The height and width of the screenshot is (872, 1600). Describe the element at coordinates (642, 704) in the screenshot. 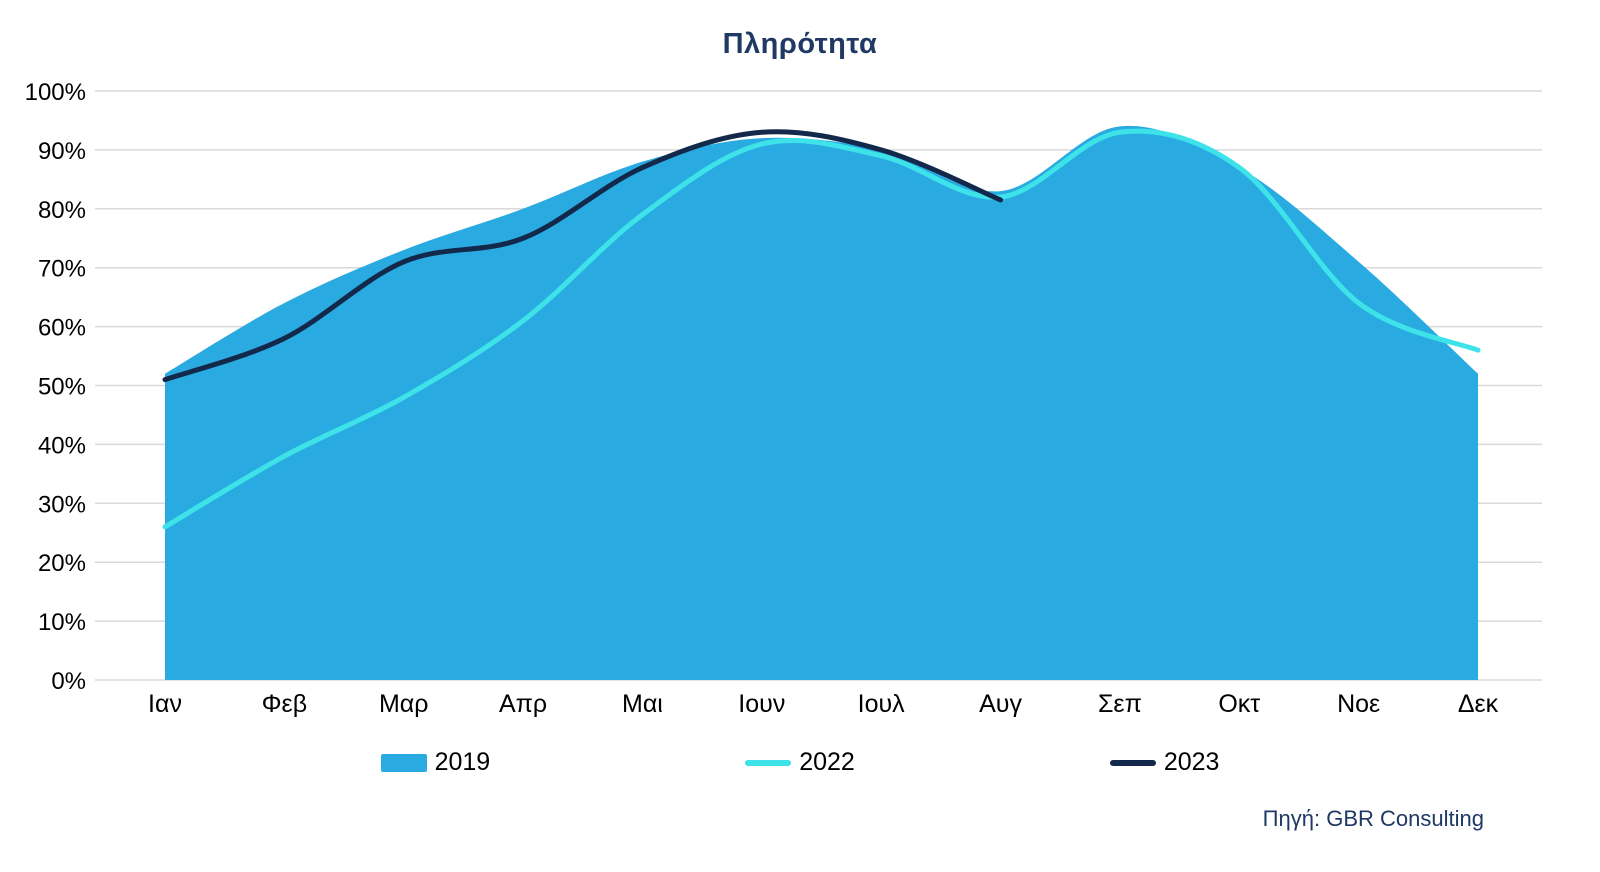

I see `svg-text: Μαι` at that location.